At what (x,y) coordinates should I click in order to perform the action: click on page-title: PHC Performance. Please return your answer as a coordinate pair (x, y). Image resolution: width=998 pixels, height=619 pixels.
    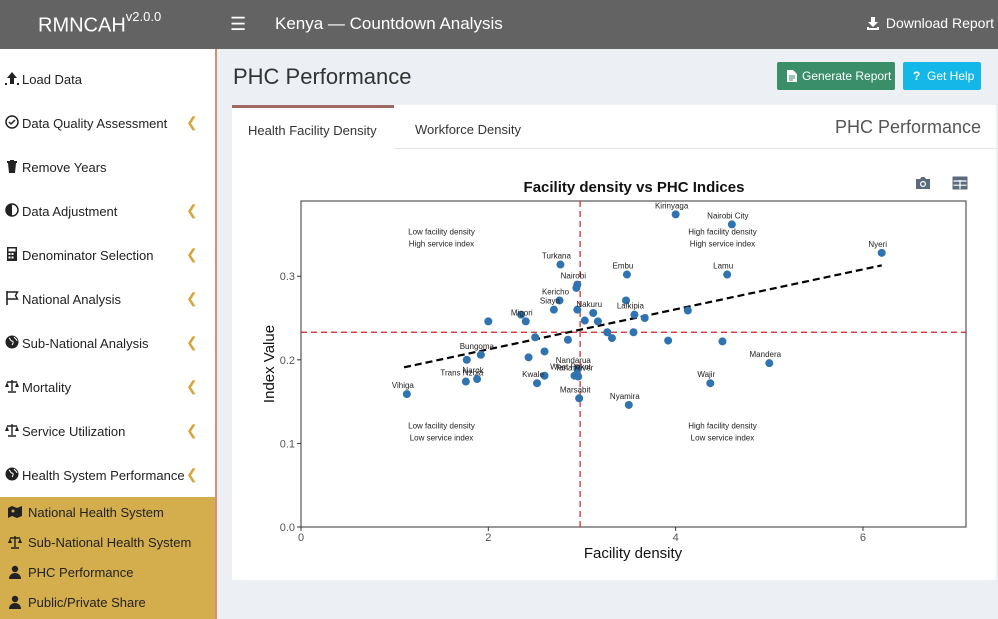
    Looking at the image, I should click on (322, 76).